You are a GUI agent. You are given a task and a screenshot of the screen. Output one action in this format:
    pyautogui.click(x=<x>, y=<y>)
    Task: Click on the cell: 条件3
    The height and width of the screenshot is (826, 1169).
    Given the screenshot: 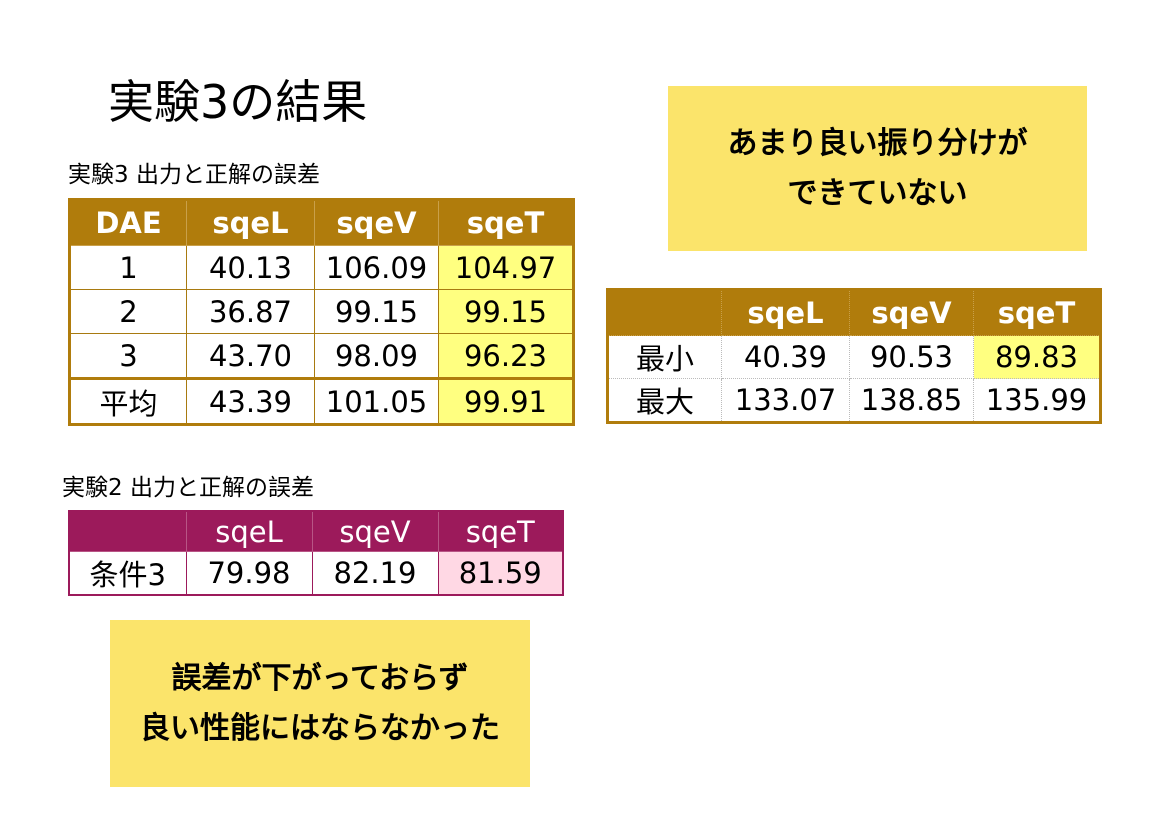 What is the action you would take?
    pyautogui.click(x=127, y=573)
    